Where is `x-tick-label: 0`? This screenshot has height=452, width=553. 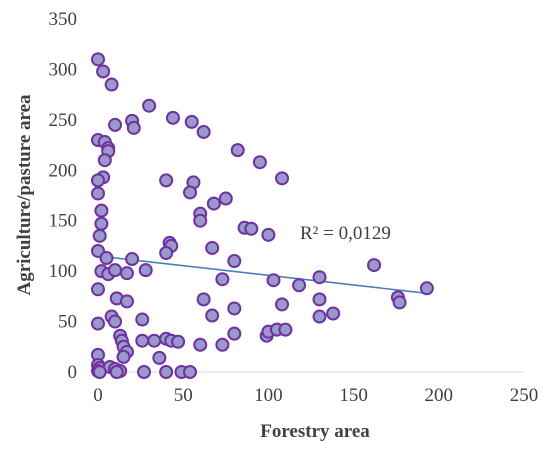
x-tick-label: 0 is located at coordinates (98, 395).